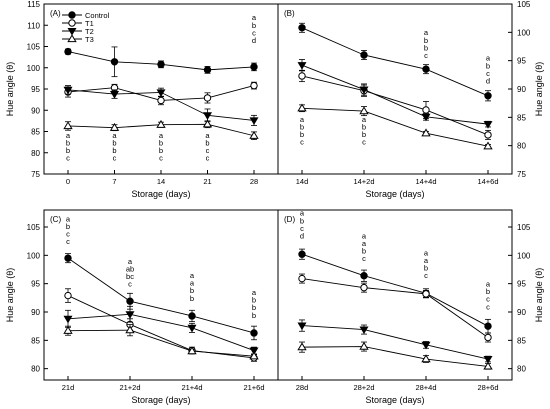 This screenshot has height=409, width=550. What do you see at coordinates (72, 23) in the screenshot?
I see `legend-marker` at bounding box center [72, 23].